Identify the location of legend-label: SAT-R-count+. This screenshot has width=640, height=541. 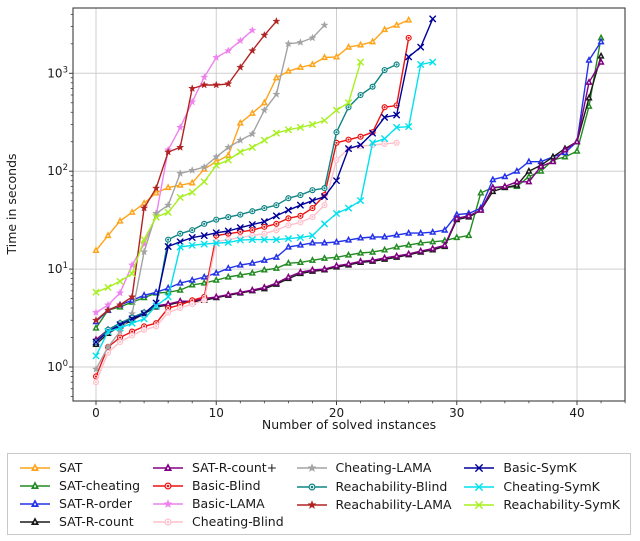
(234, 467).